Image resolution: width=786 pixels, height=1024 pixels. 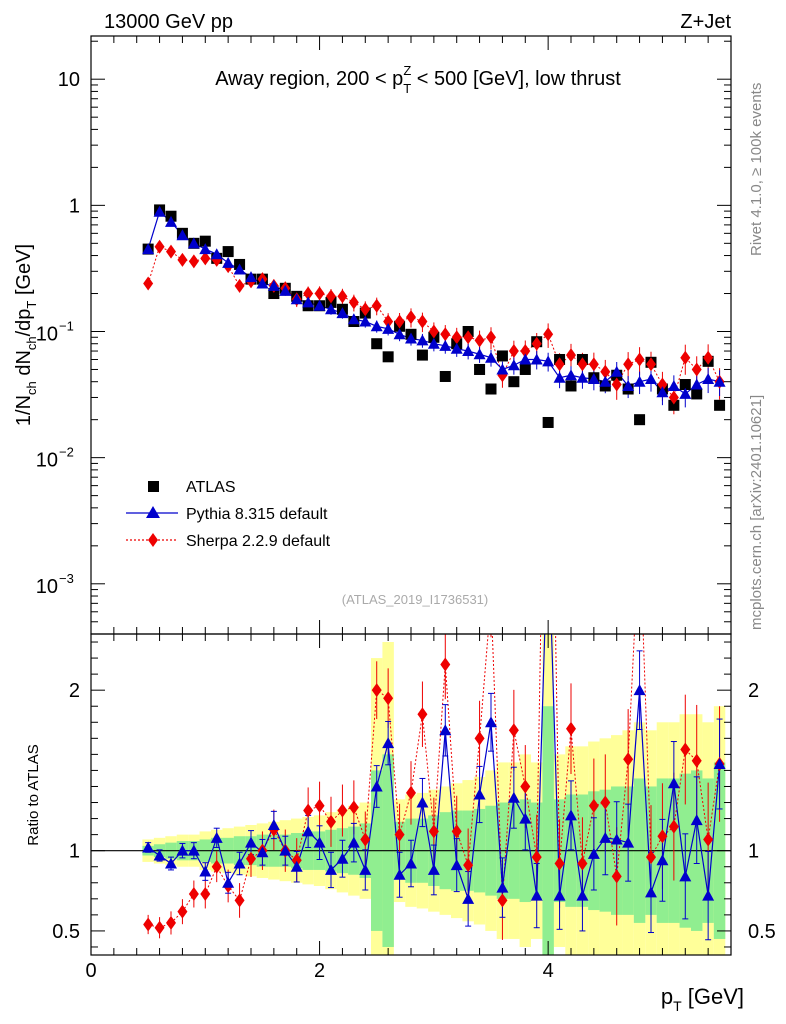 What do you see at coordinates (153, 512) in the screenshot?
I see `legend-pythia-marker` at bounding box center [153, 512].